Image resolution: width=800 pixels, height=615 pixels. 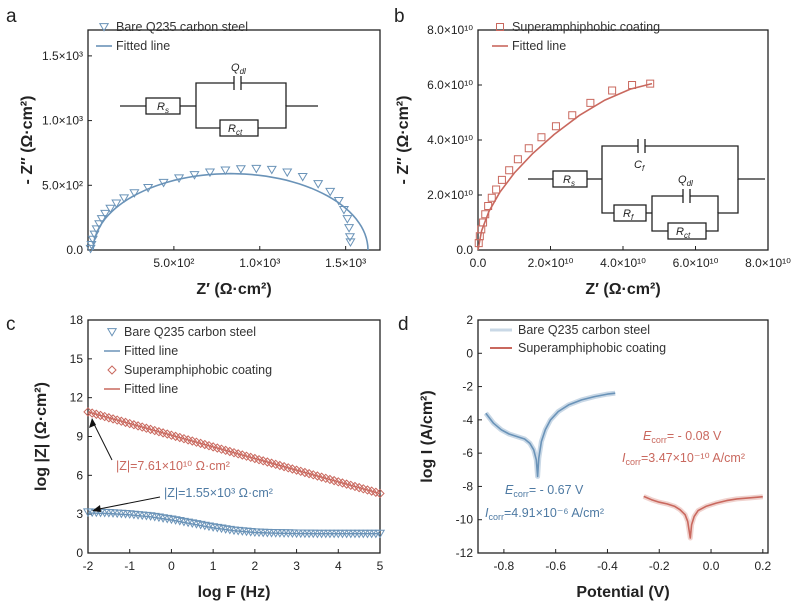 What do you see at coordinates (550, 435) in the screenshot?
I see `series-line-bare` at bounding box center [550, 435].